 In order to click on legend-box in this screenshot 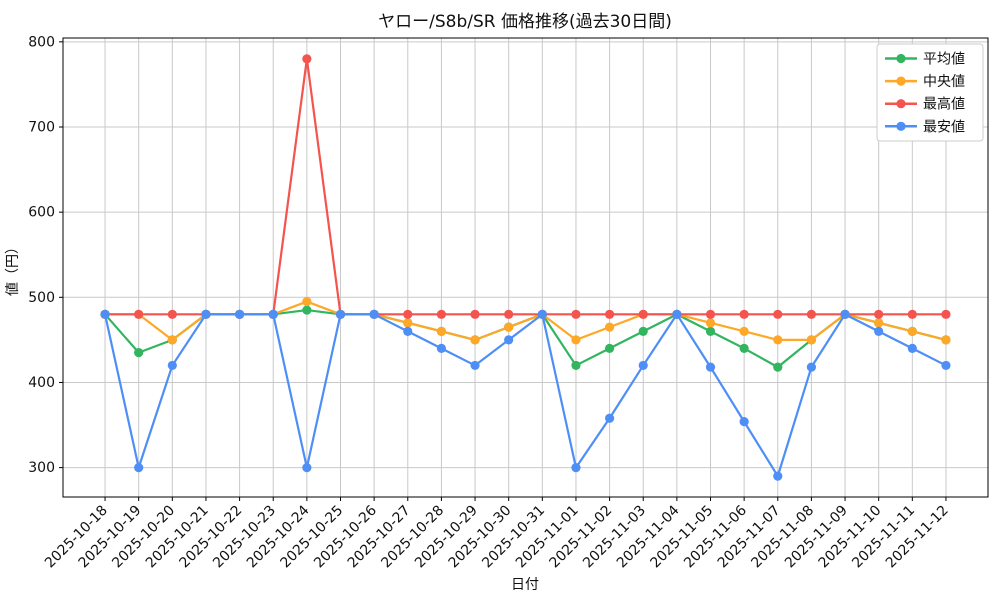, I will do `click(930, 92)`.